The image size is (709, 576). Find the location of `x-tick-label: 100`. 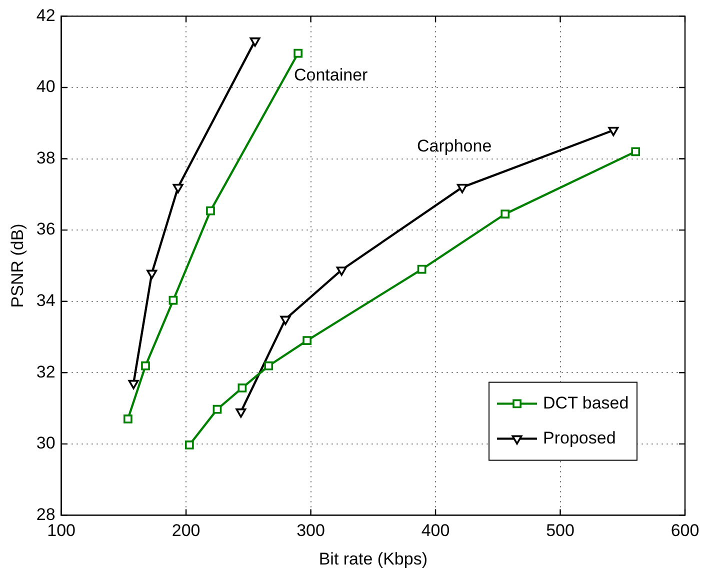

x-tick-label: 100 is located at coordinates (61, 530).